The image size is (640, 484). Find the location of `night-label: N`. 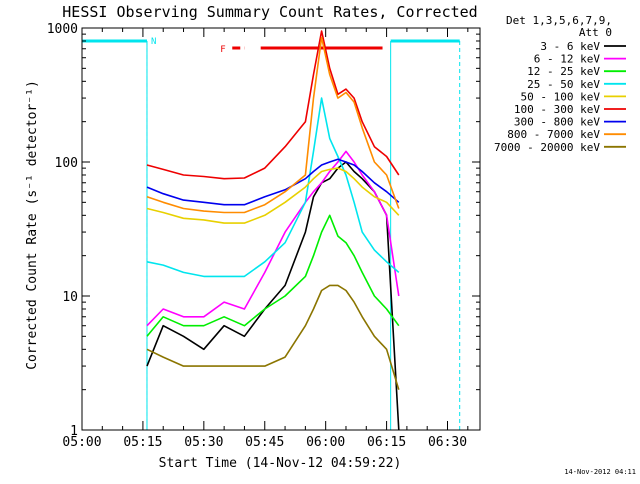

night-label: N is located at coordinates (153, 42).